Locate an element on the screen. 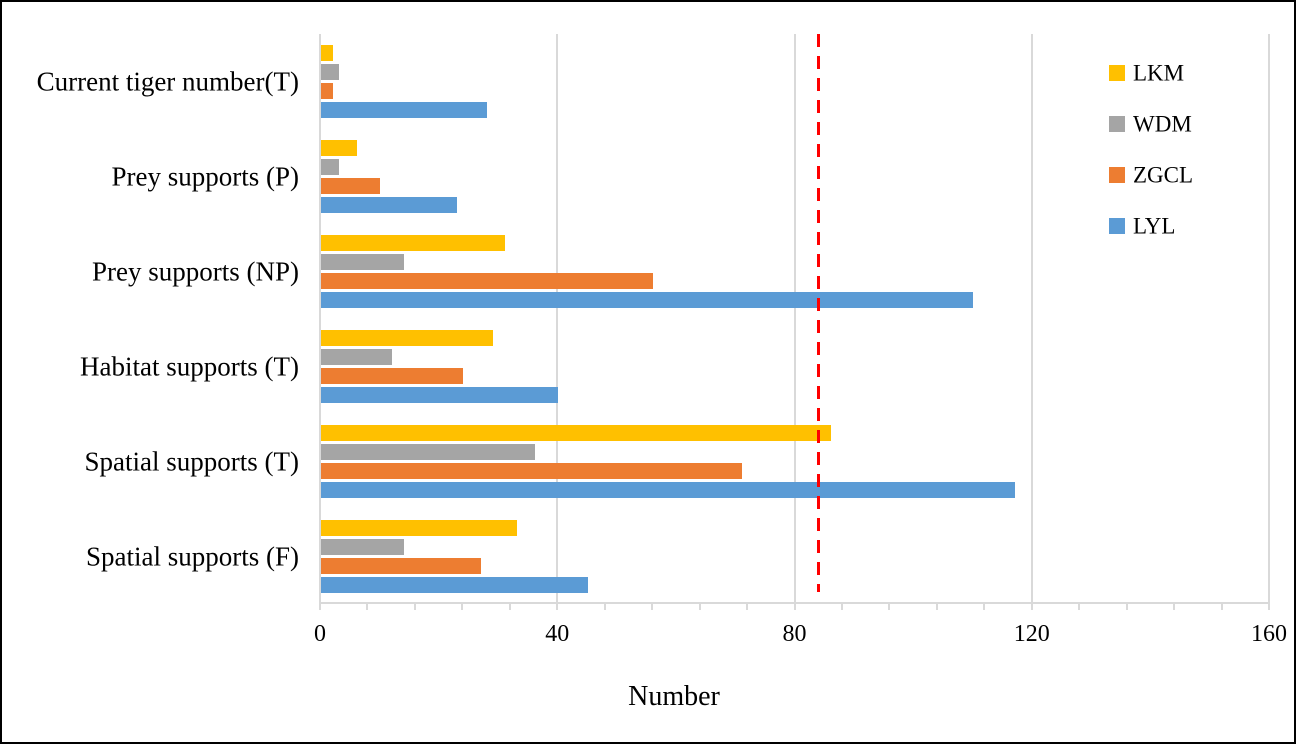  legend-label-lkm: LKM is located at coordinates (1159, 73).